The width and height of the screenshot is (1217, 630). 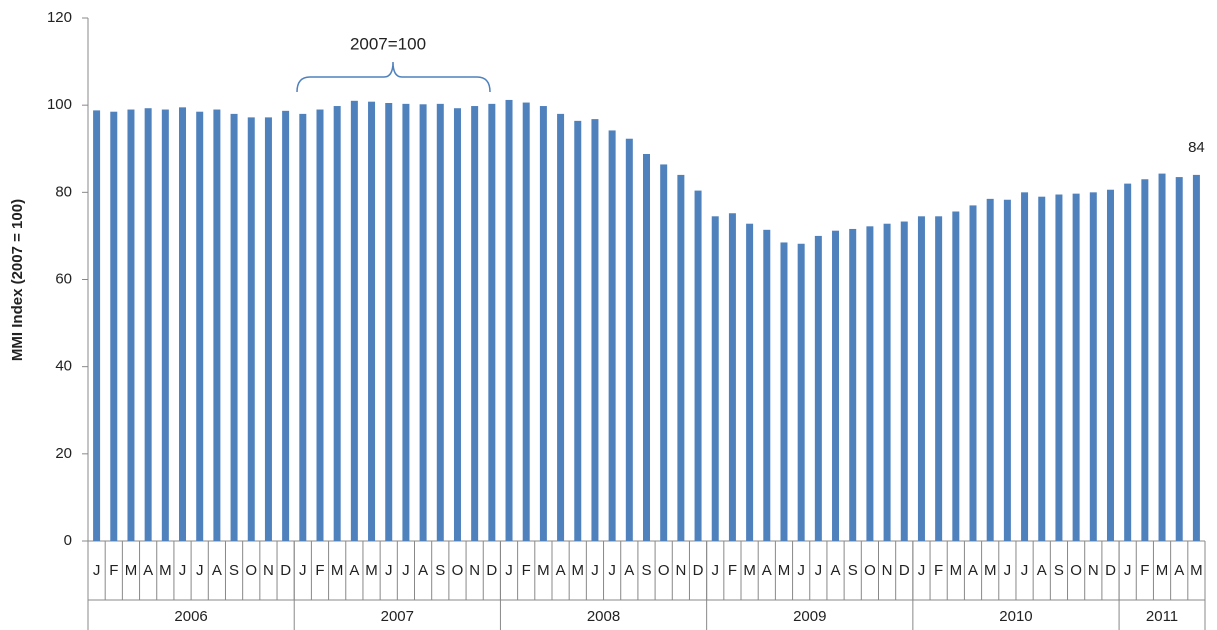 What do you see at coordinates (1196, 147) in the screenshot?
I see `value-label: 84` at bounding box center [1196, 147].